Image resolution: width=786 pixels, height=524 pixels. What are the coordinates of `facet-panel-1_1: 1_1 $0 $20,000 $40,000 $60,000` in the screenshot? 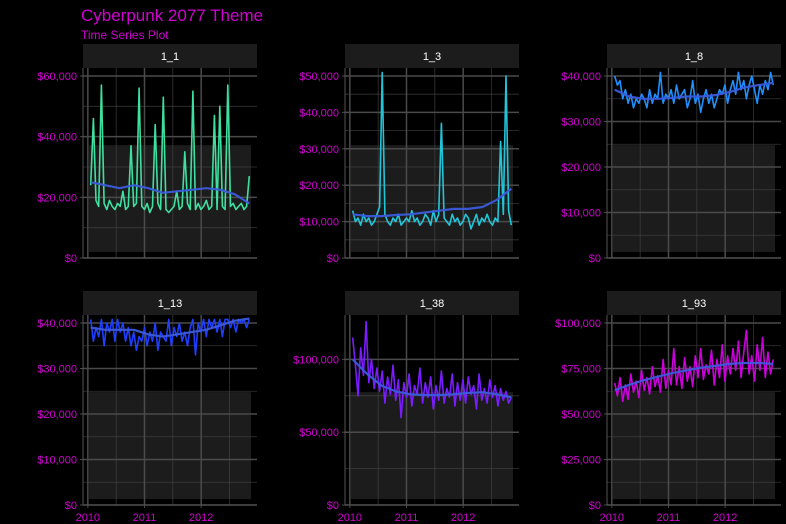 It's located at (147, 154).